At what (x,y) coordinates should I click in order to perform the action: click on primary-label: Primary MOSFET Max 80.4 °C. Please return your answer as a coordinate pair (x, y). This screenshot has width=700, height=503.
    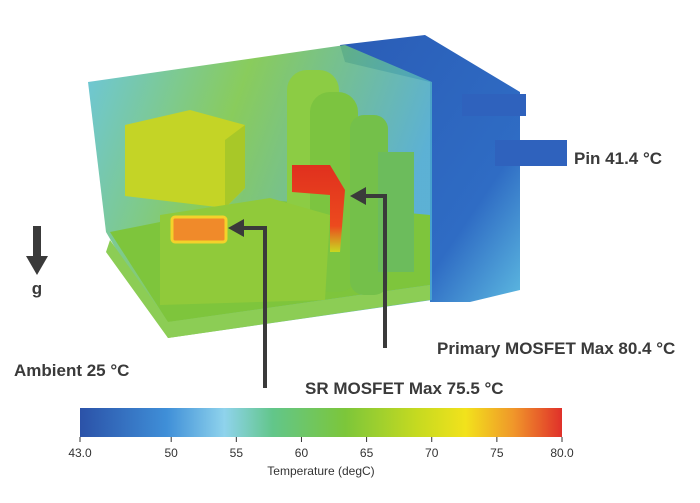
    Looking at the image, I should click on (556, 348).